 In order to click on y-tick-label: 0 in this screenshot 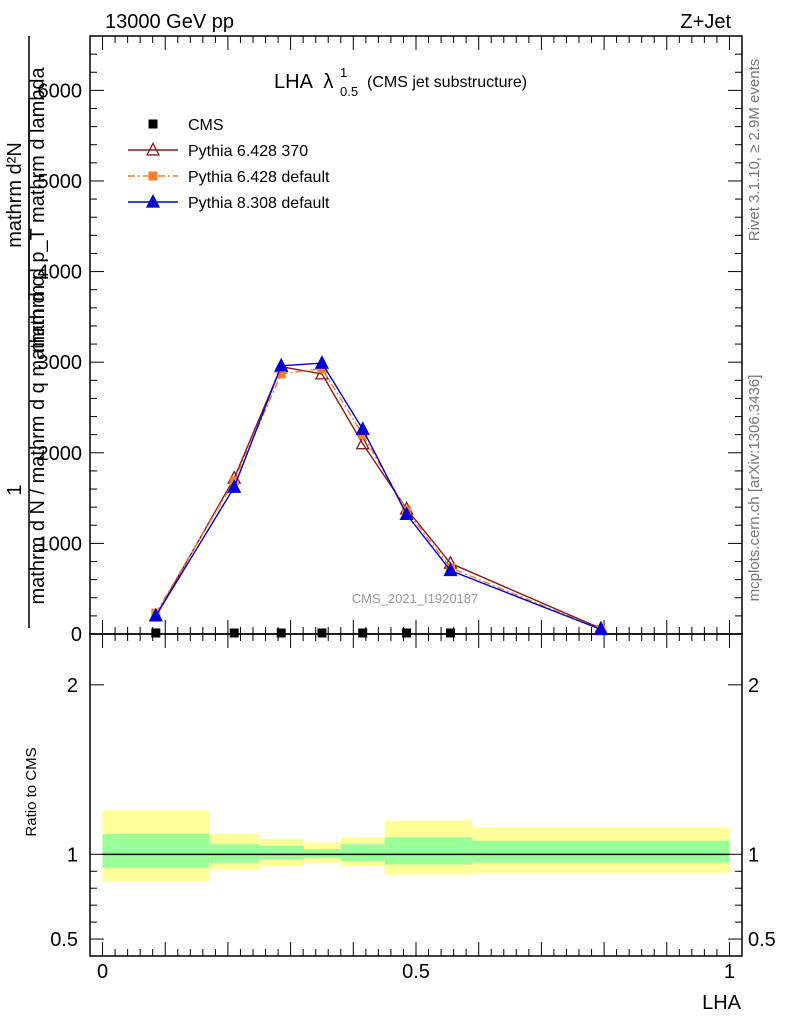, I will do `click(76, 635)`.